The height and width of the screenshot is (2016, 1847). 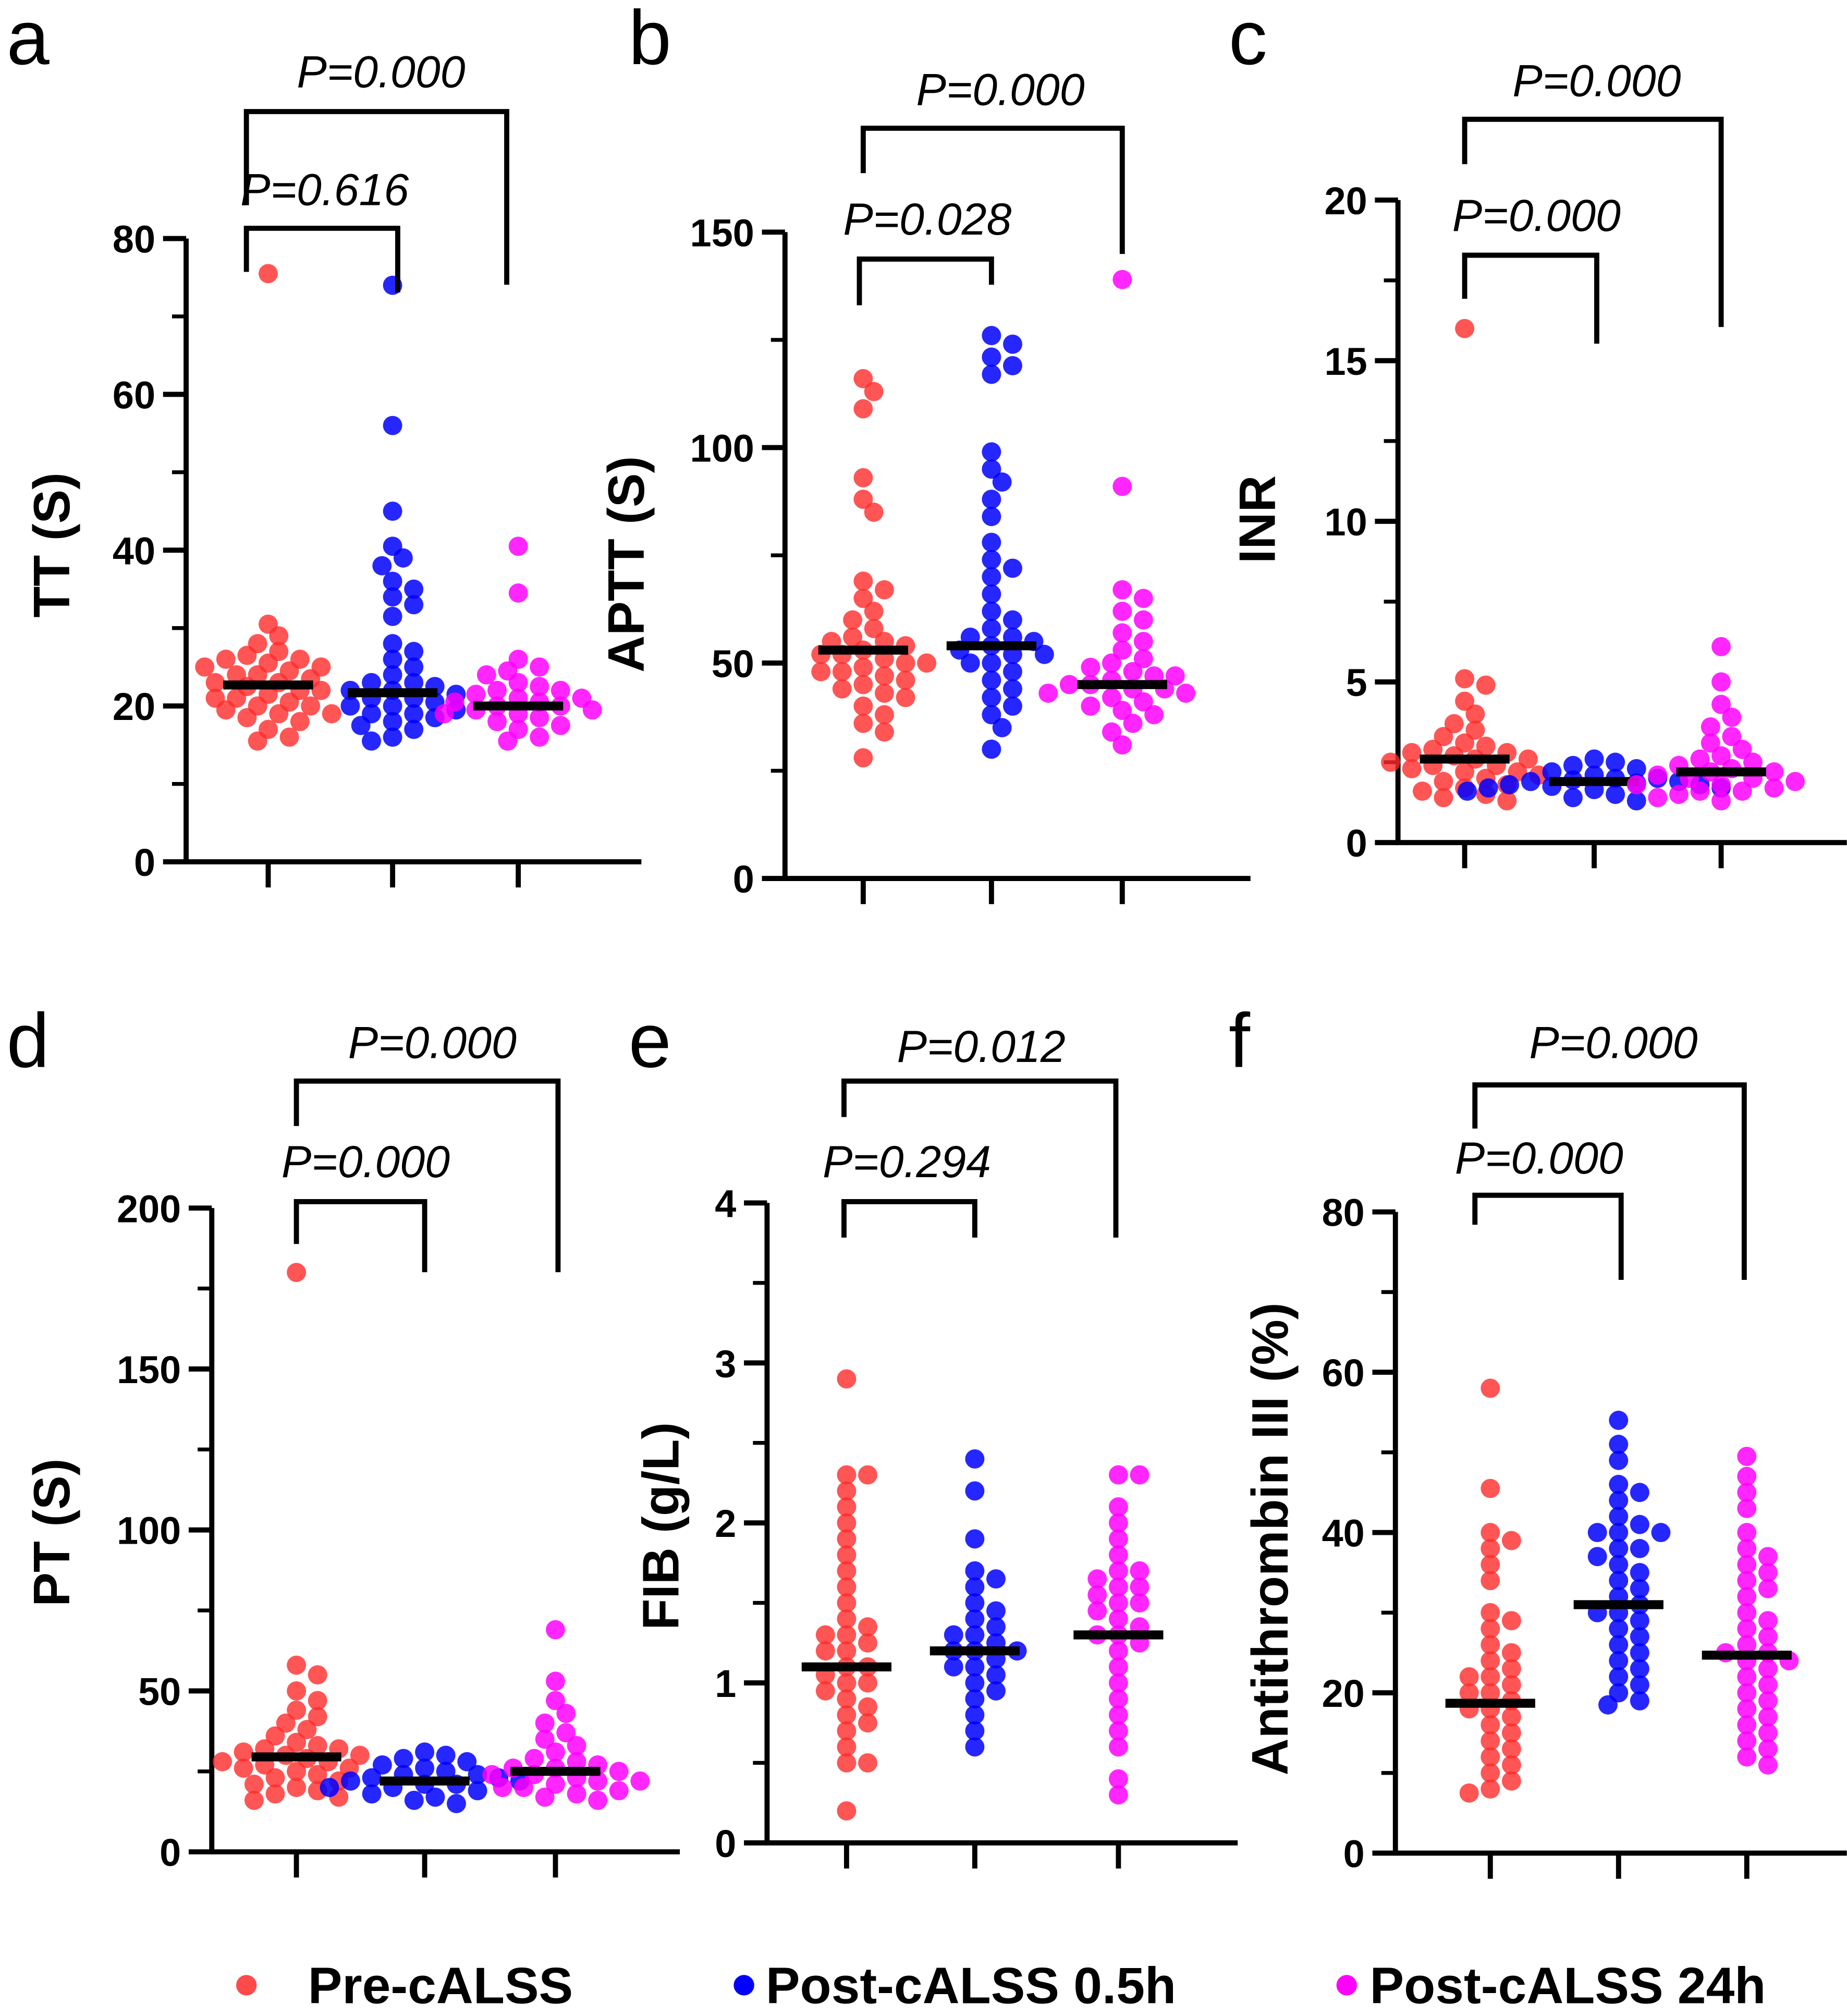 I want to click on panel-letter: d, so click(x=28, y=1041).